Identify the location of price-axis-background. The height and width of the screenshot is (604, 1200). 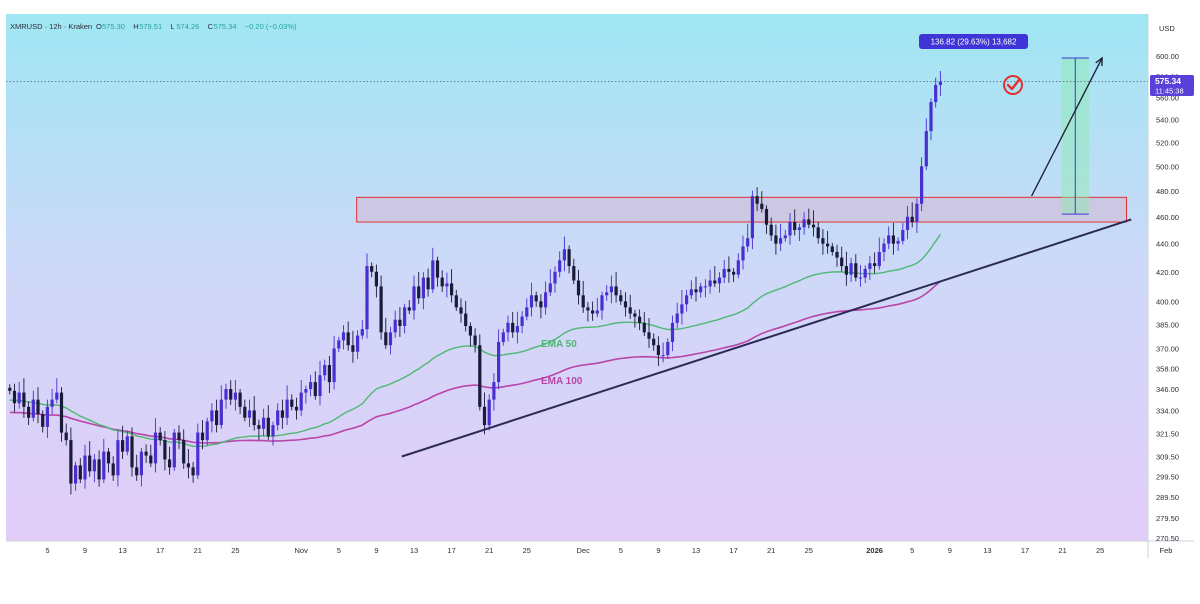
(1171, 277).